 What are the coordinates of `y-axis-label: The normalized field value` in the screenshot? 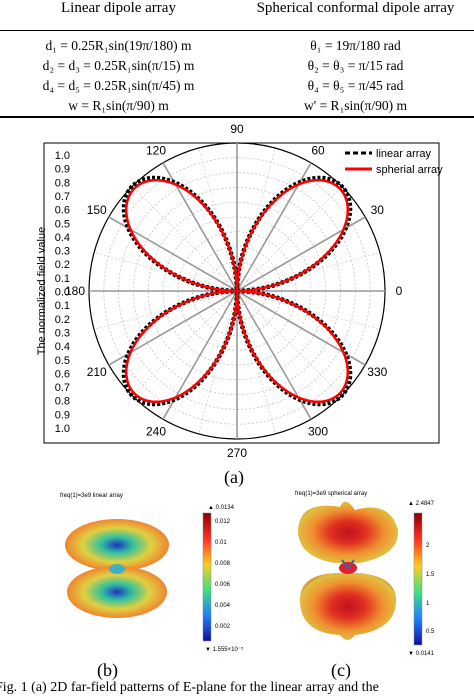 It's located at (42, 291).